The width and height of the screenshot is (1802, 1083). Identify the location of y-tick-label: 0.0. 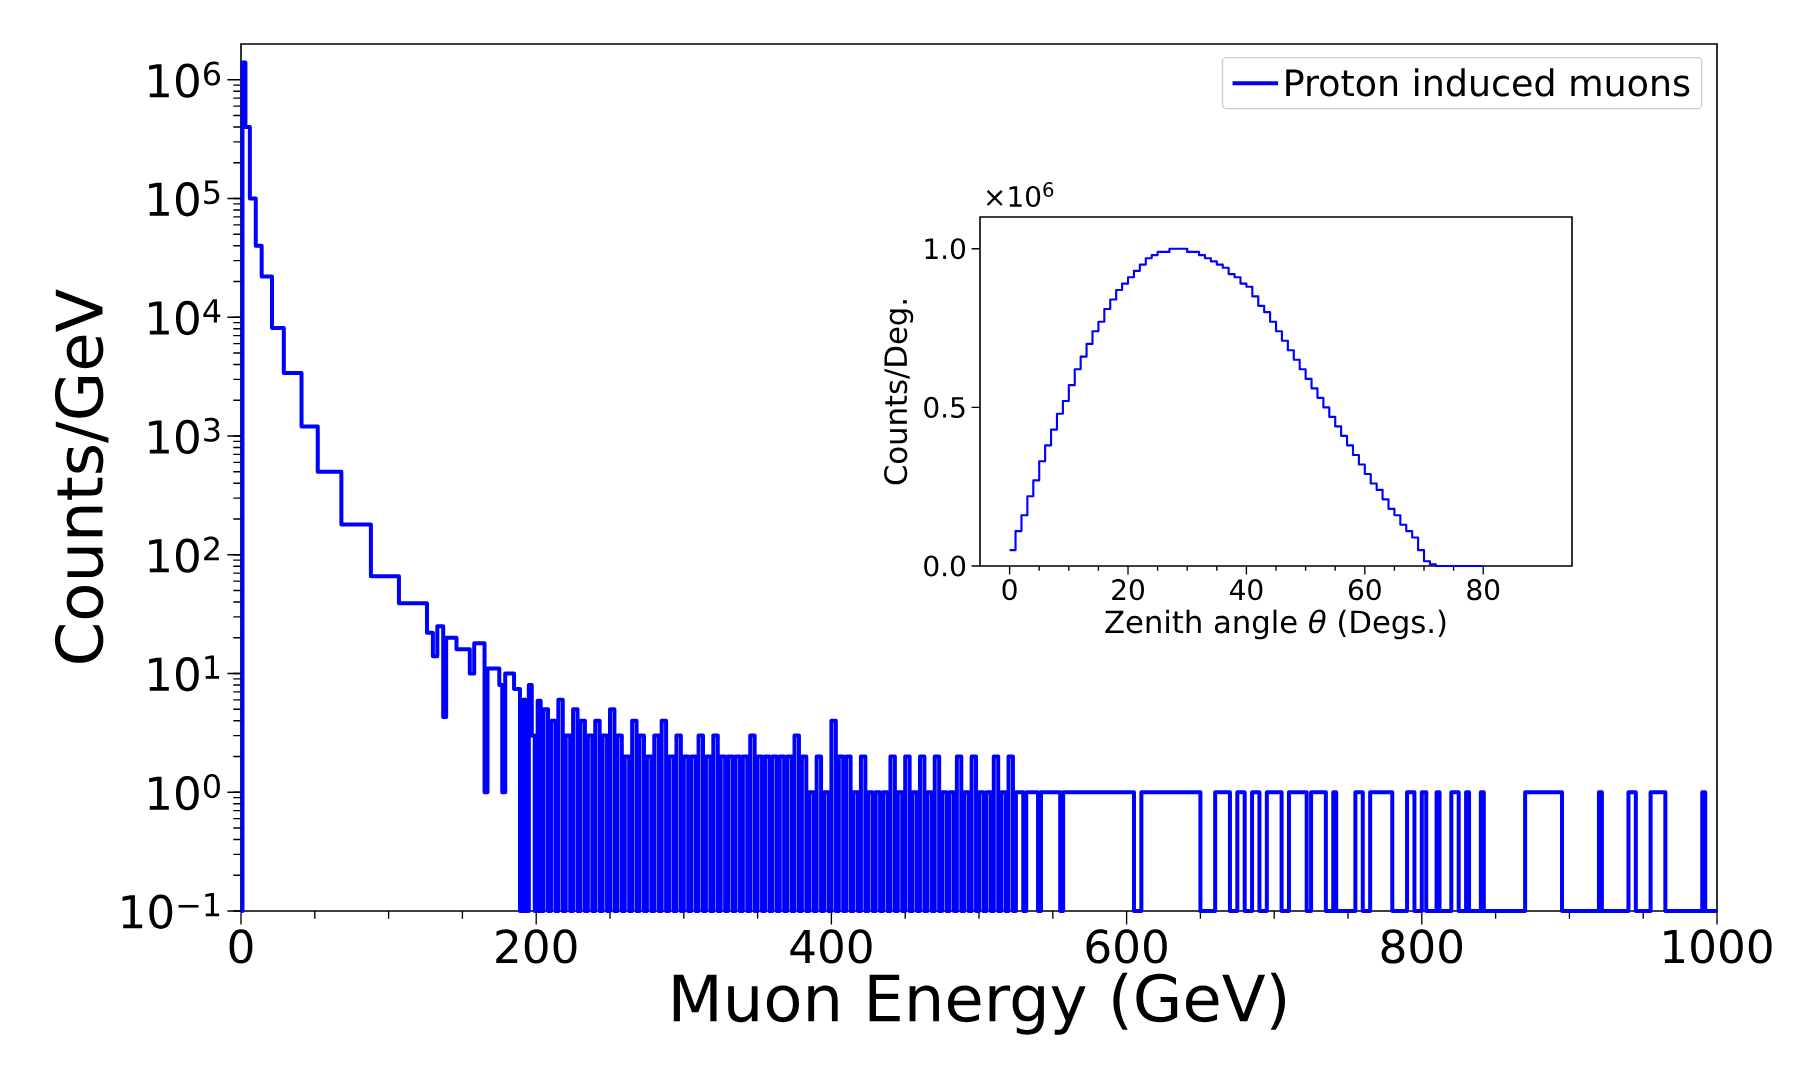
(945, 566).